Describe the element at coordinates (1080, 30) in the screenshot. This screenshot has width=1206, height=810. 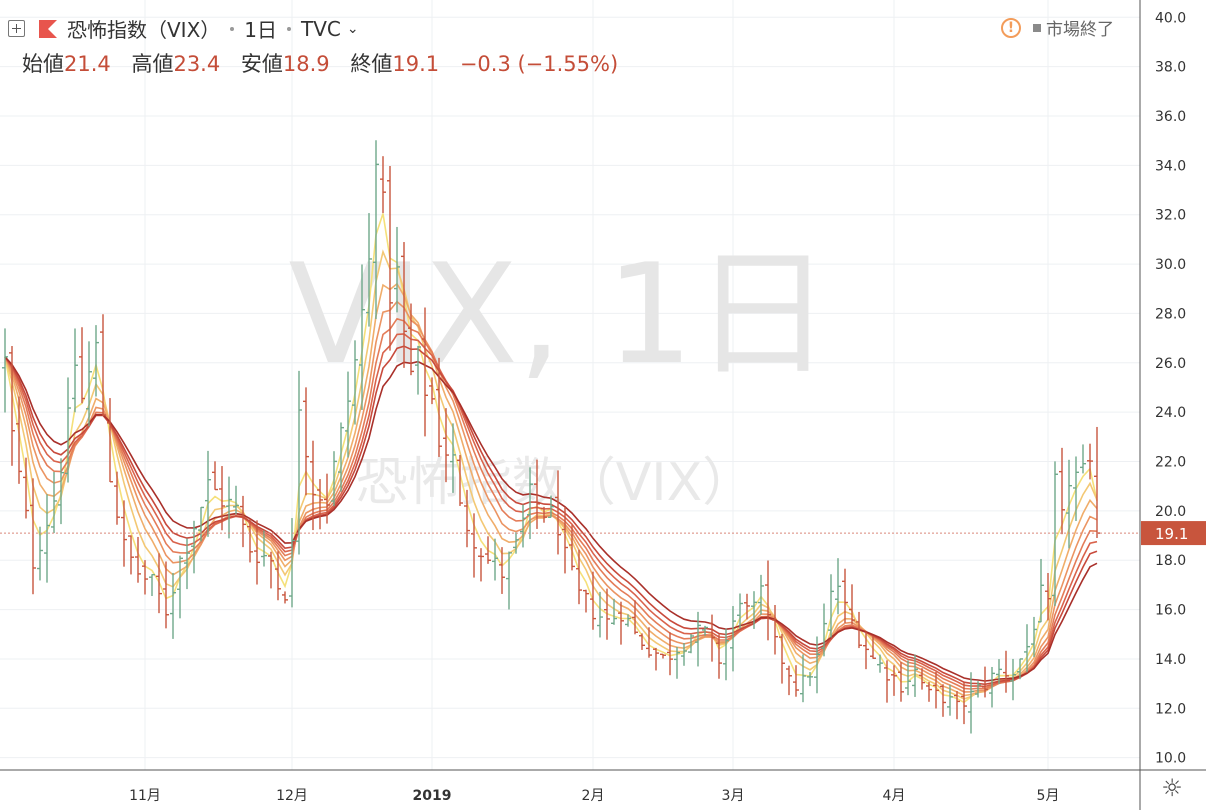
I see `market-status-label: 市場終了` at that location.